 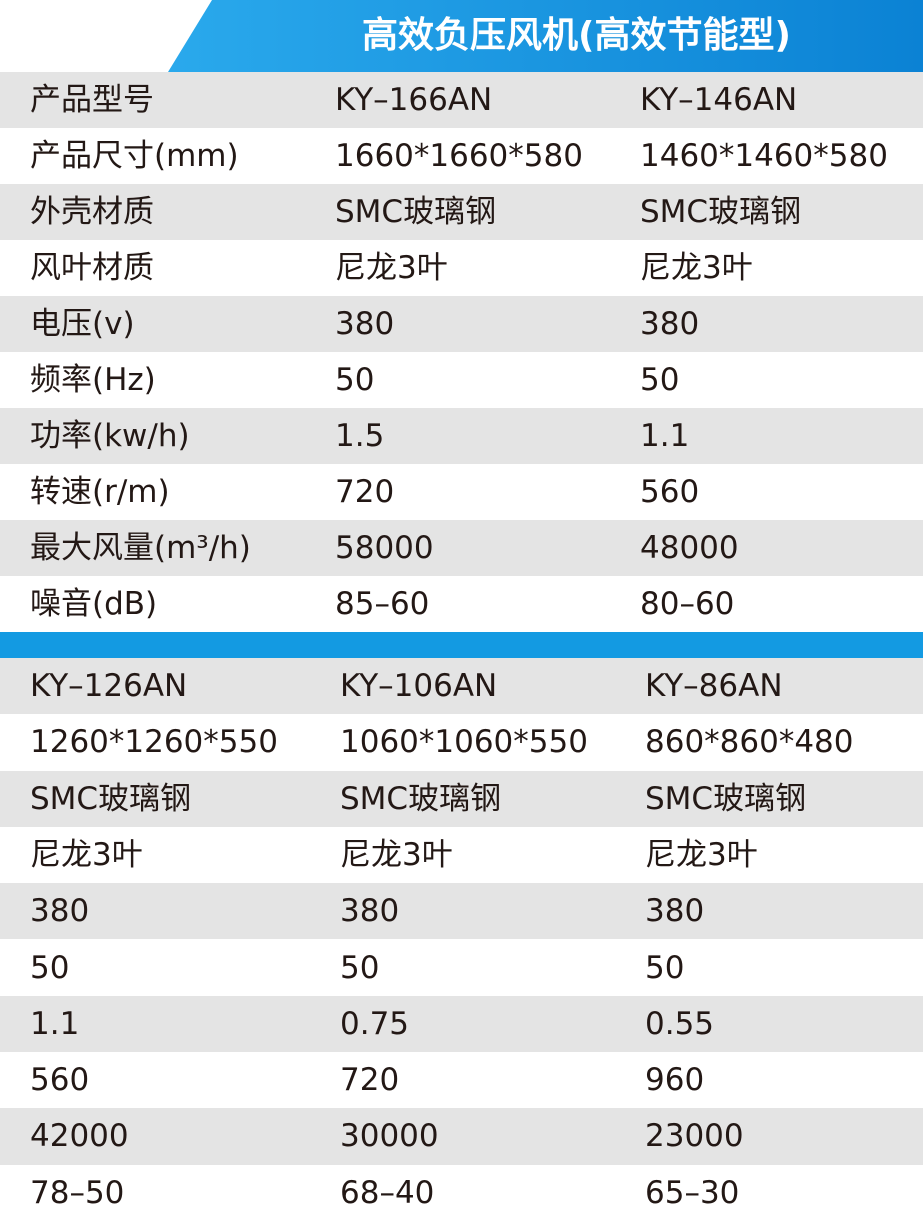 What do you see at coordinates (140, 548) in the screenshot?
I see `table-cell: 最大风量(m³/h)` at bounding box center [140, 548].